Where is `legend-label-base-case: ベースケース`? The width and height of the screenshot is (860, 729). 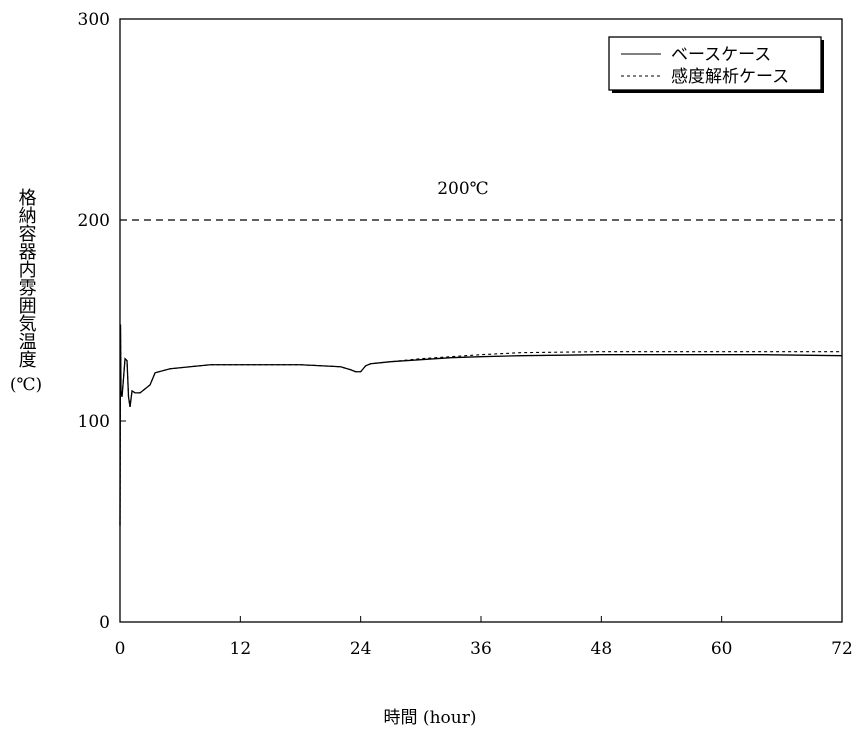 legend-label-base-case: ベースケース is located at coordinates (721, 55).